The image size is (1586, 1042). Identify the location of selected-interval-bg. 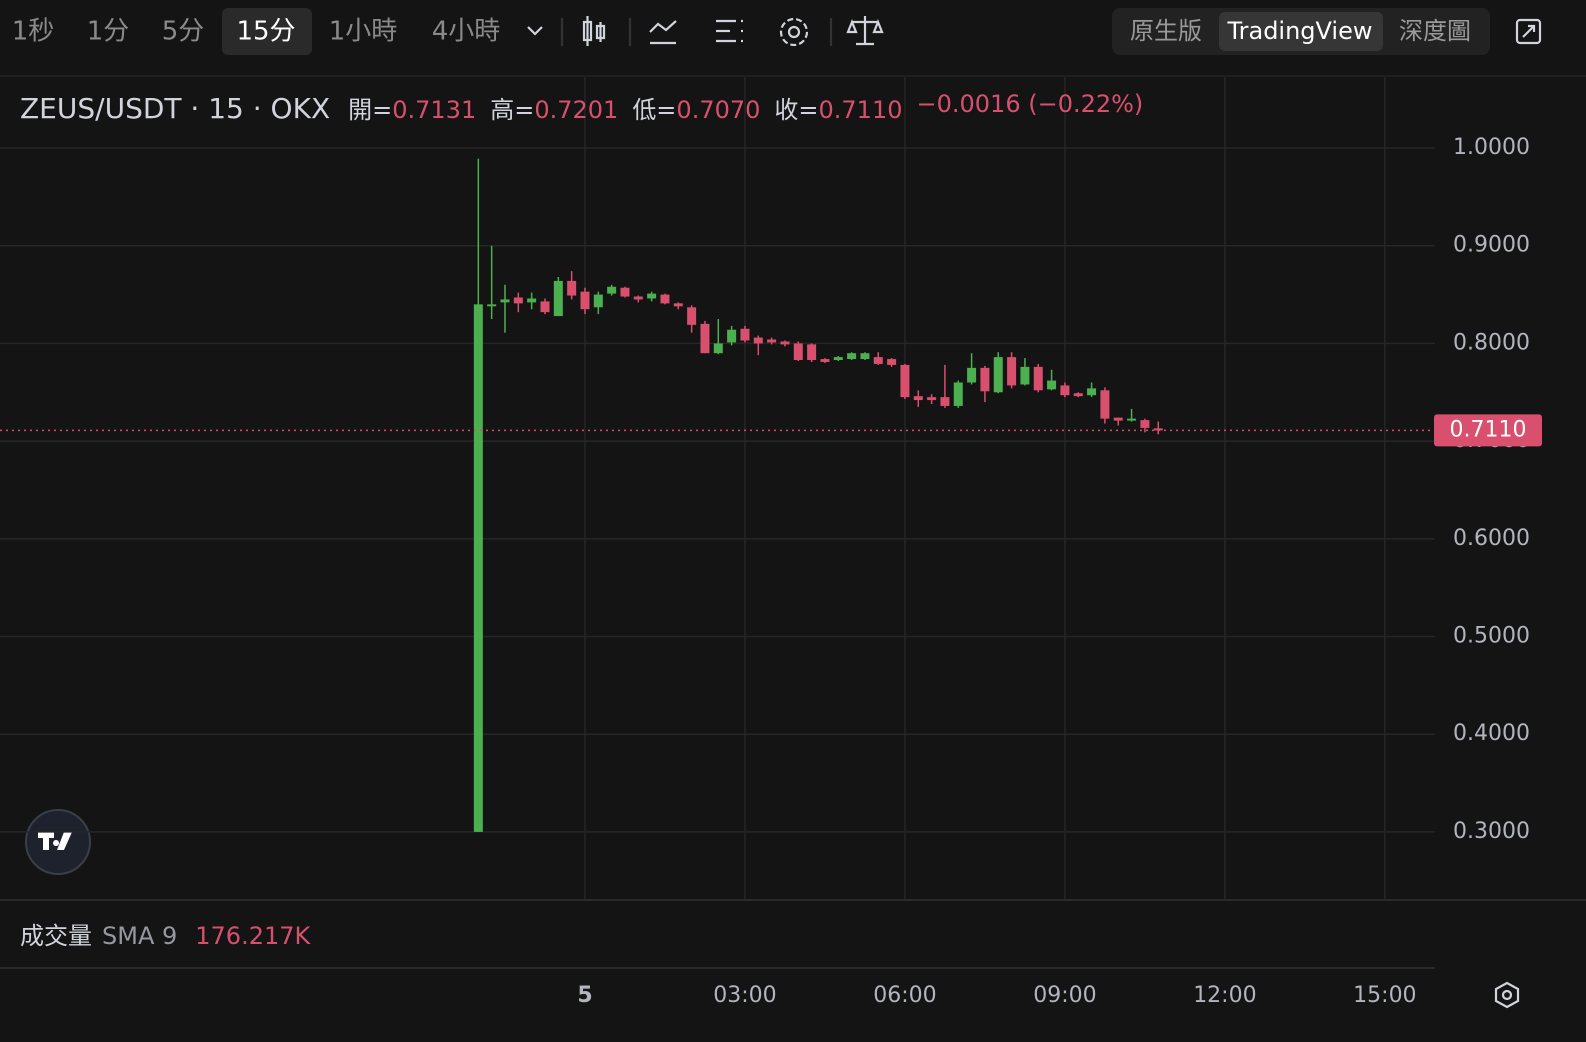
(267, 31).